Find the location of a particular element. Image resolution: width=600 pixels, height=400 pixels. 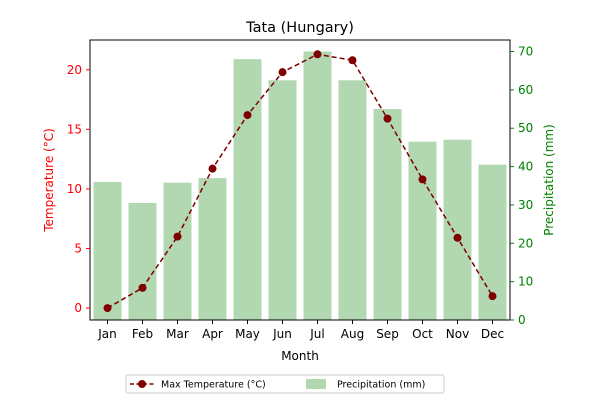

precipitation-bar-sep is located at coordinates (387, 214).